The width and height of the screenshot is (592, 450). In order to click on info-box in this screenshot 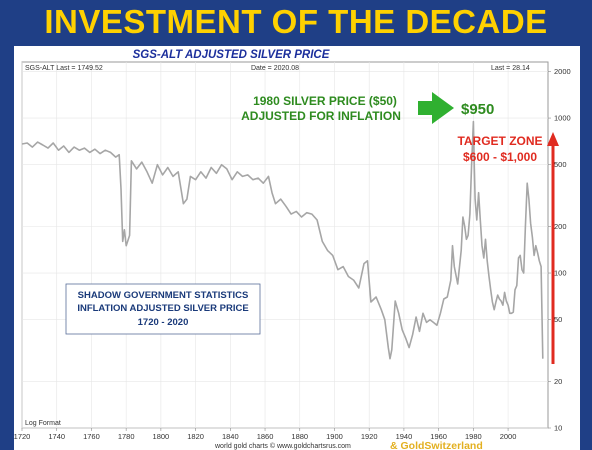, I will do `click(163, 309)`.